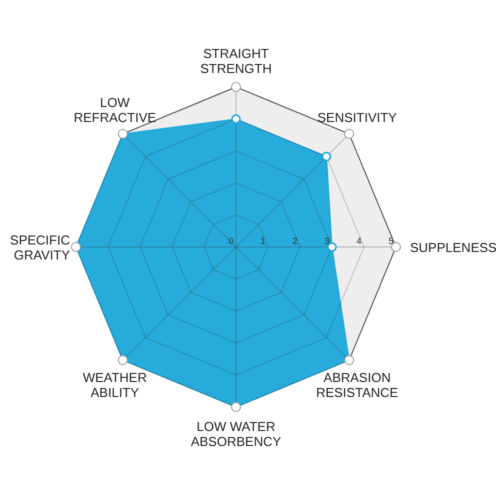 The height and width of the screenshot is (496, 496). I want to click on y-tick-label: 4, so click(359, 241).